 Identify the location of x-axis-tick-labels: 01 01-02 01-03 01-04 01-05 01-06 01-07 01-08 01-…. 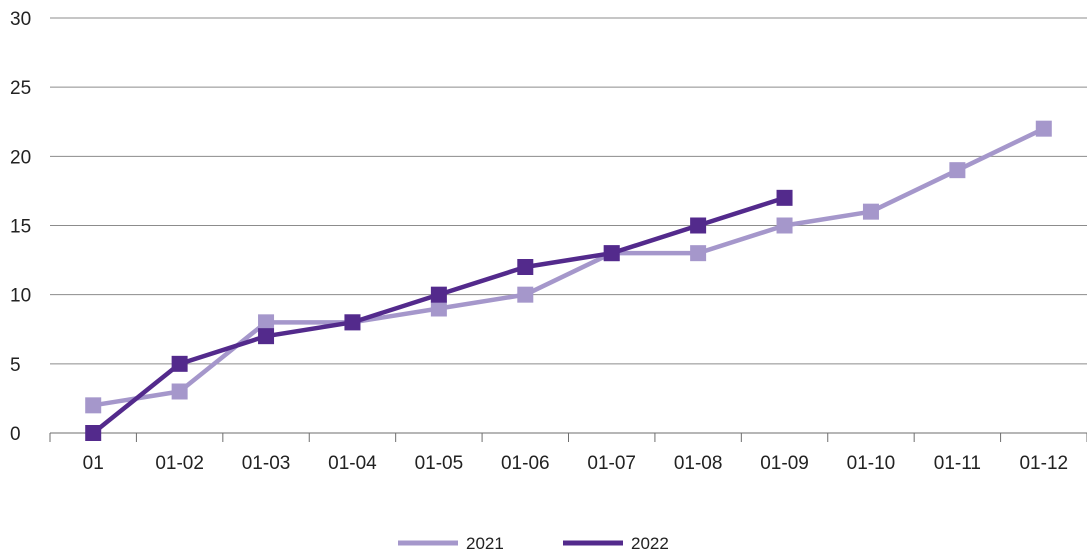
(575, 463).